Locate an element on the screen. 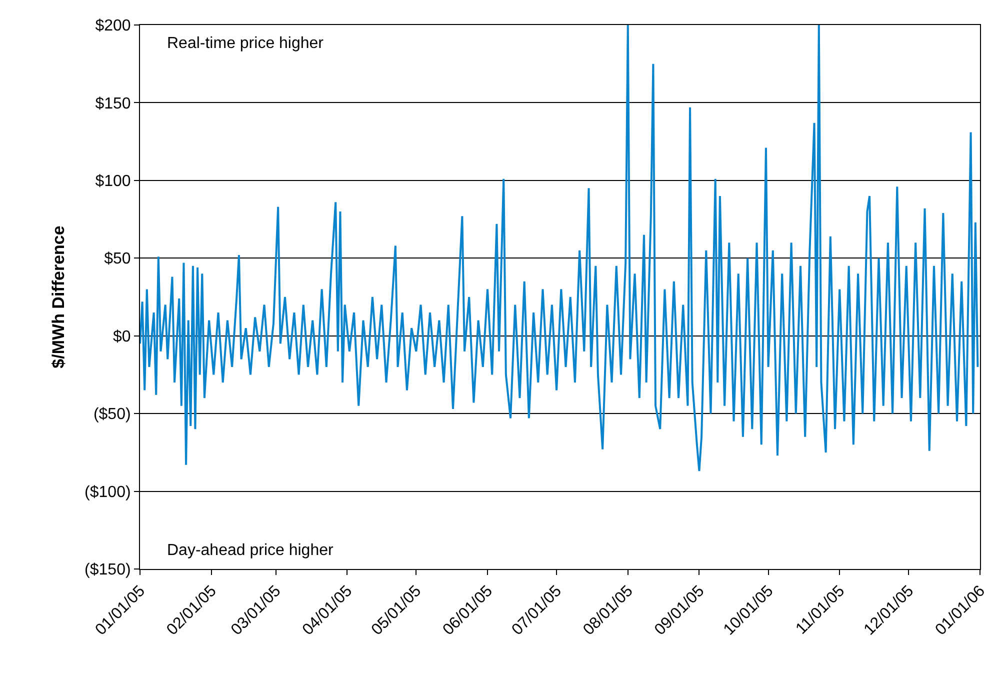 The image size is (999, 689). annotation: Day-ahead price higher is located at coordinates (250, 550).